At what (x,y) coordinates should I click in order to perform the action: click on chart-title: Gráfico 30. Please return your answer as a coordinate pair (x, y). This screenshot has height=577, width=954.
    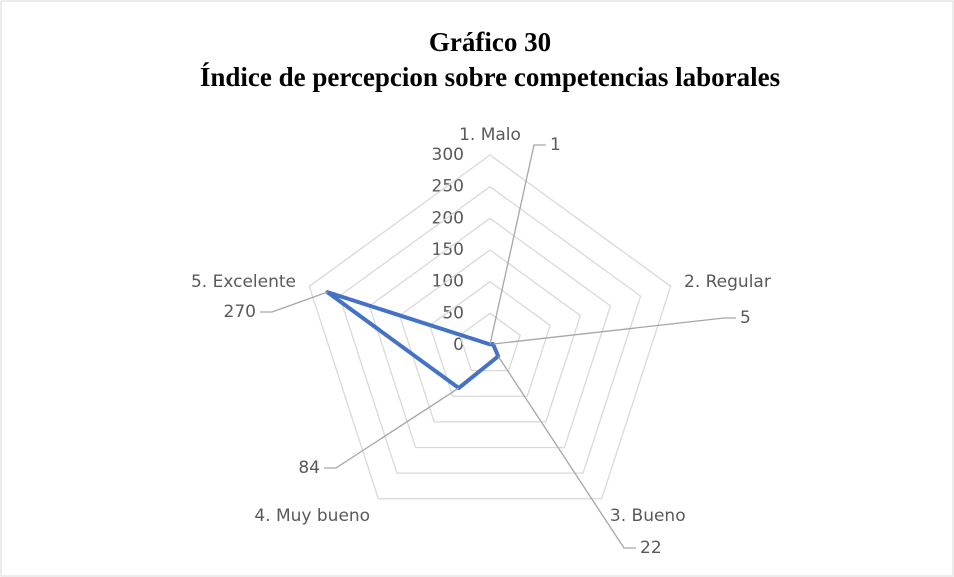
    Looking at the image, I should click on (490, 42).